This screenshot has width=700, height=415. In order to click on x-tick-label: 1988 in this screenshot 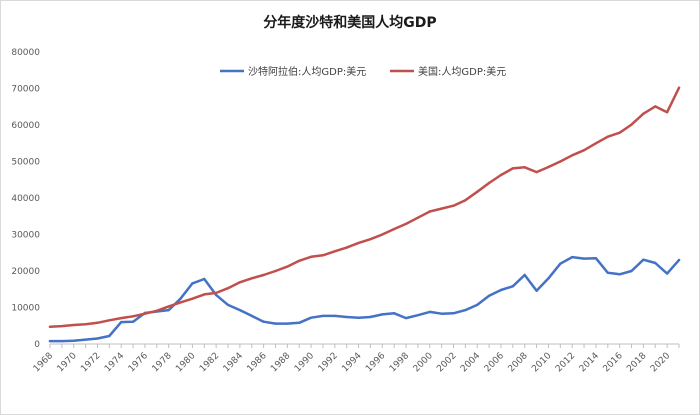, I will do `click(280, 362)`.